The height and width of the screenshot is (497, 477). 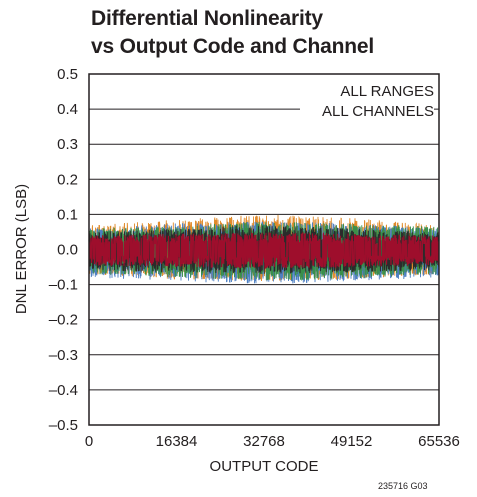 I want to click on annotation-line-2: ALL CHANNELS, so click(x=378, y=111).